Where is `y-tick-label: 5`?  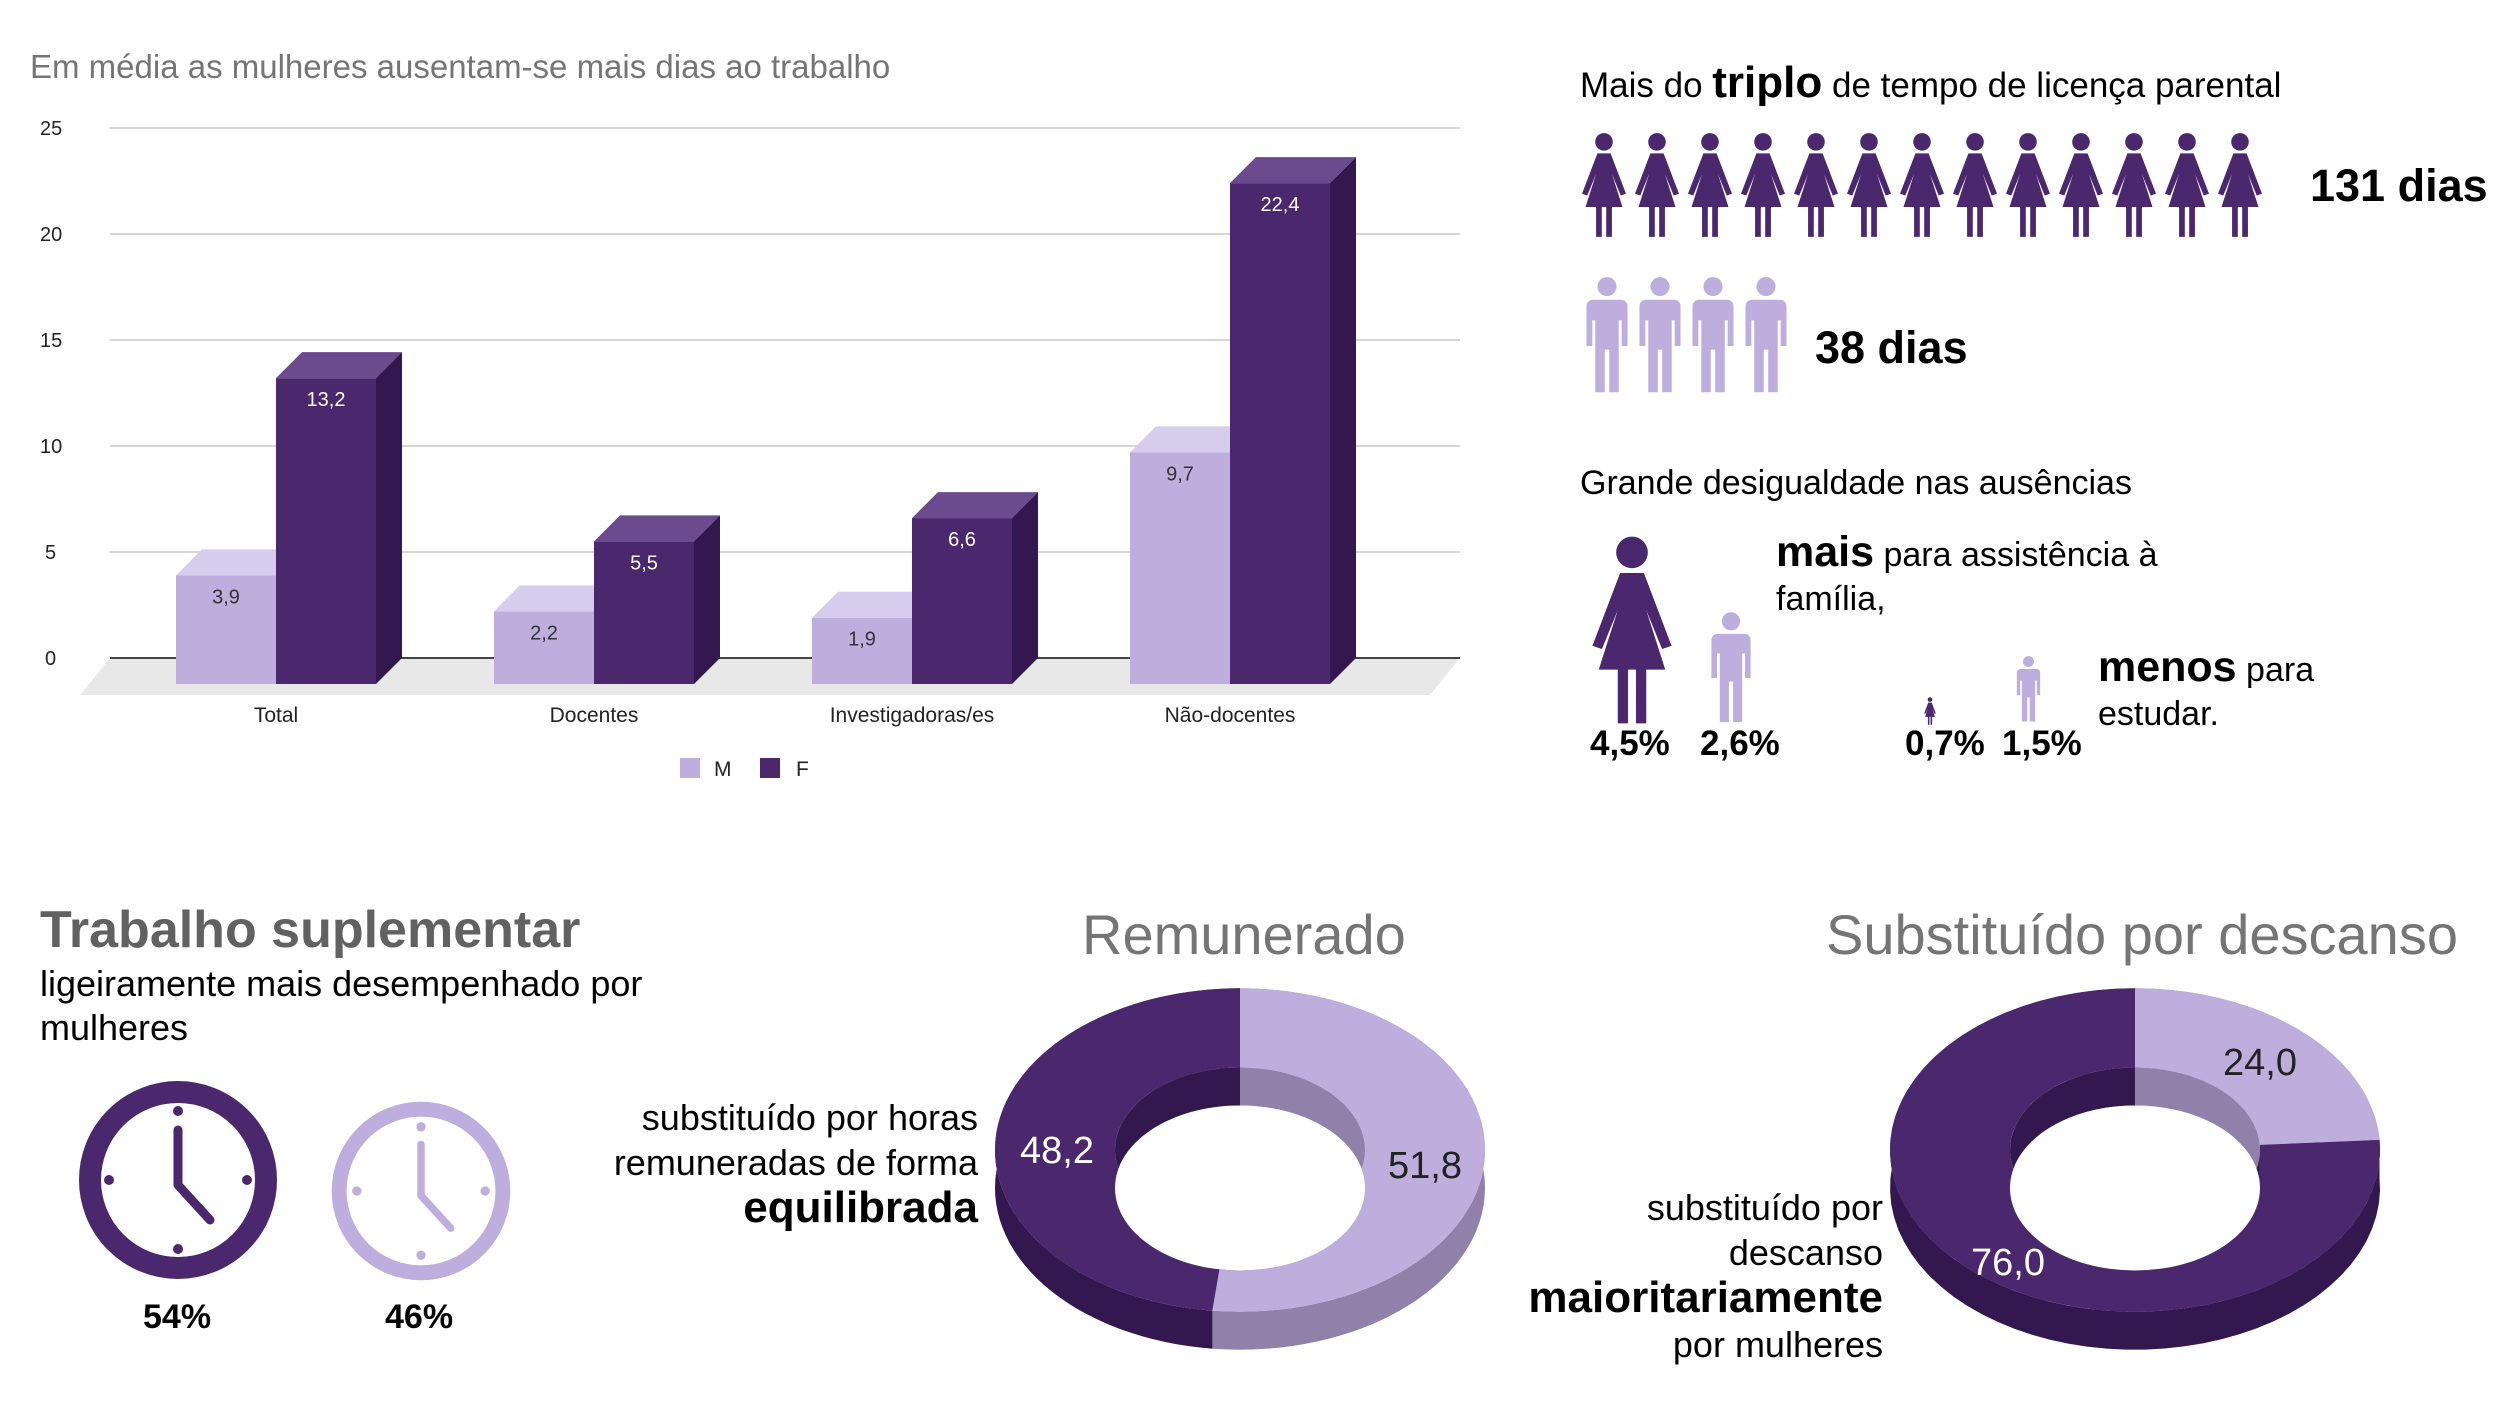 y-tick-label: 5 is located at coordinates (50, 553).